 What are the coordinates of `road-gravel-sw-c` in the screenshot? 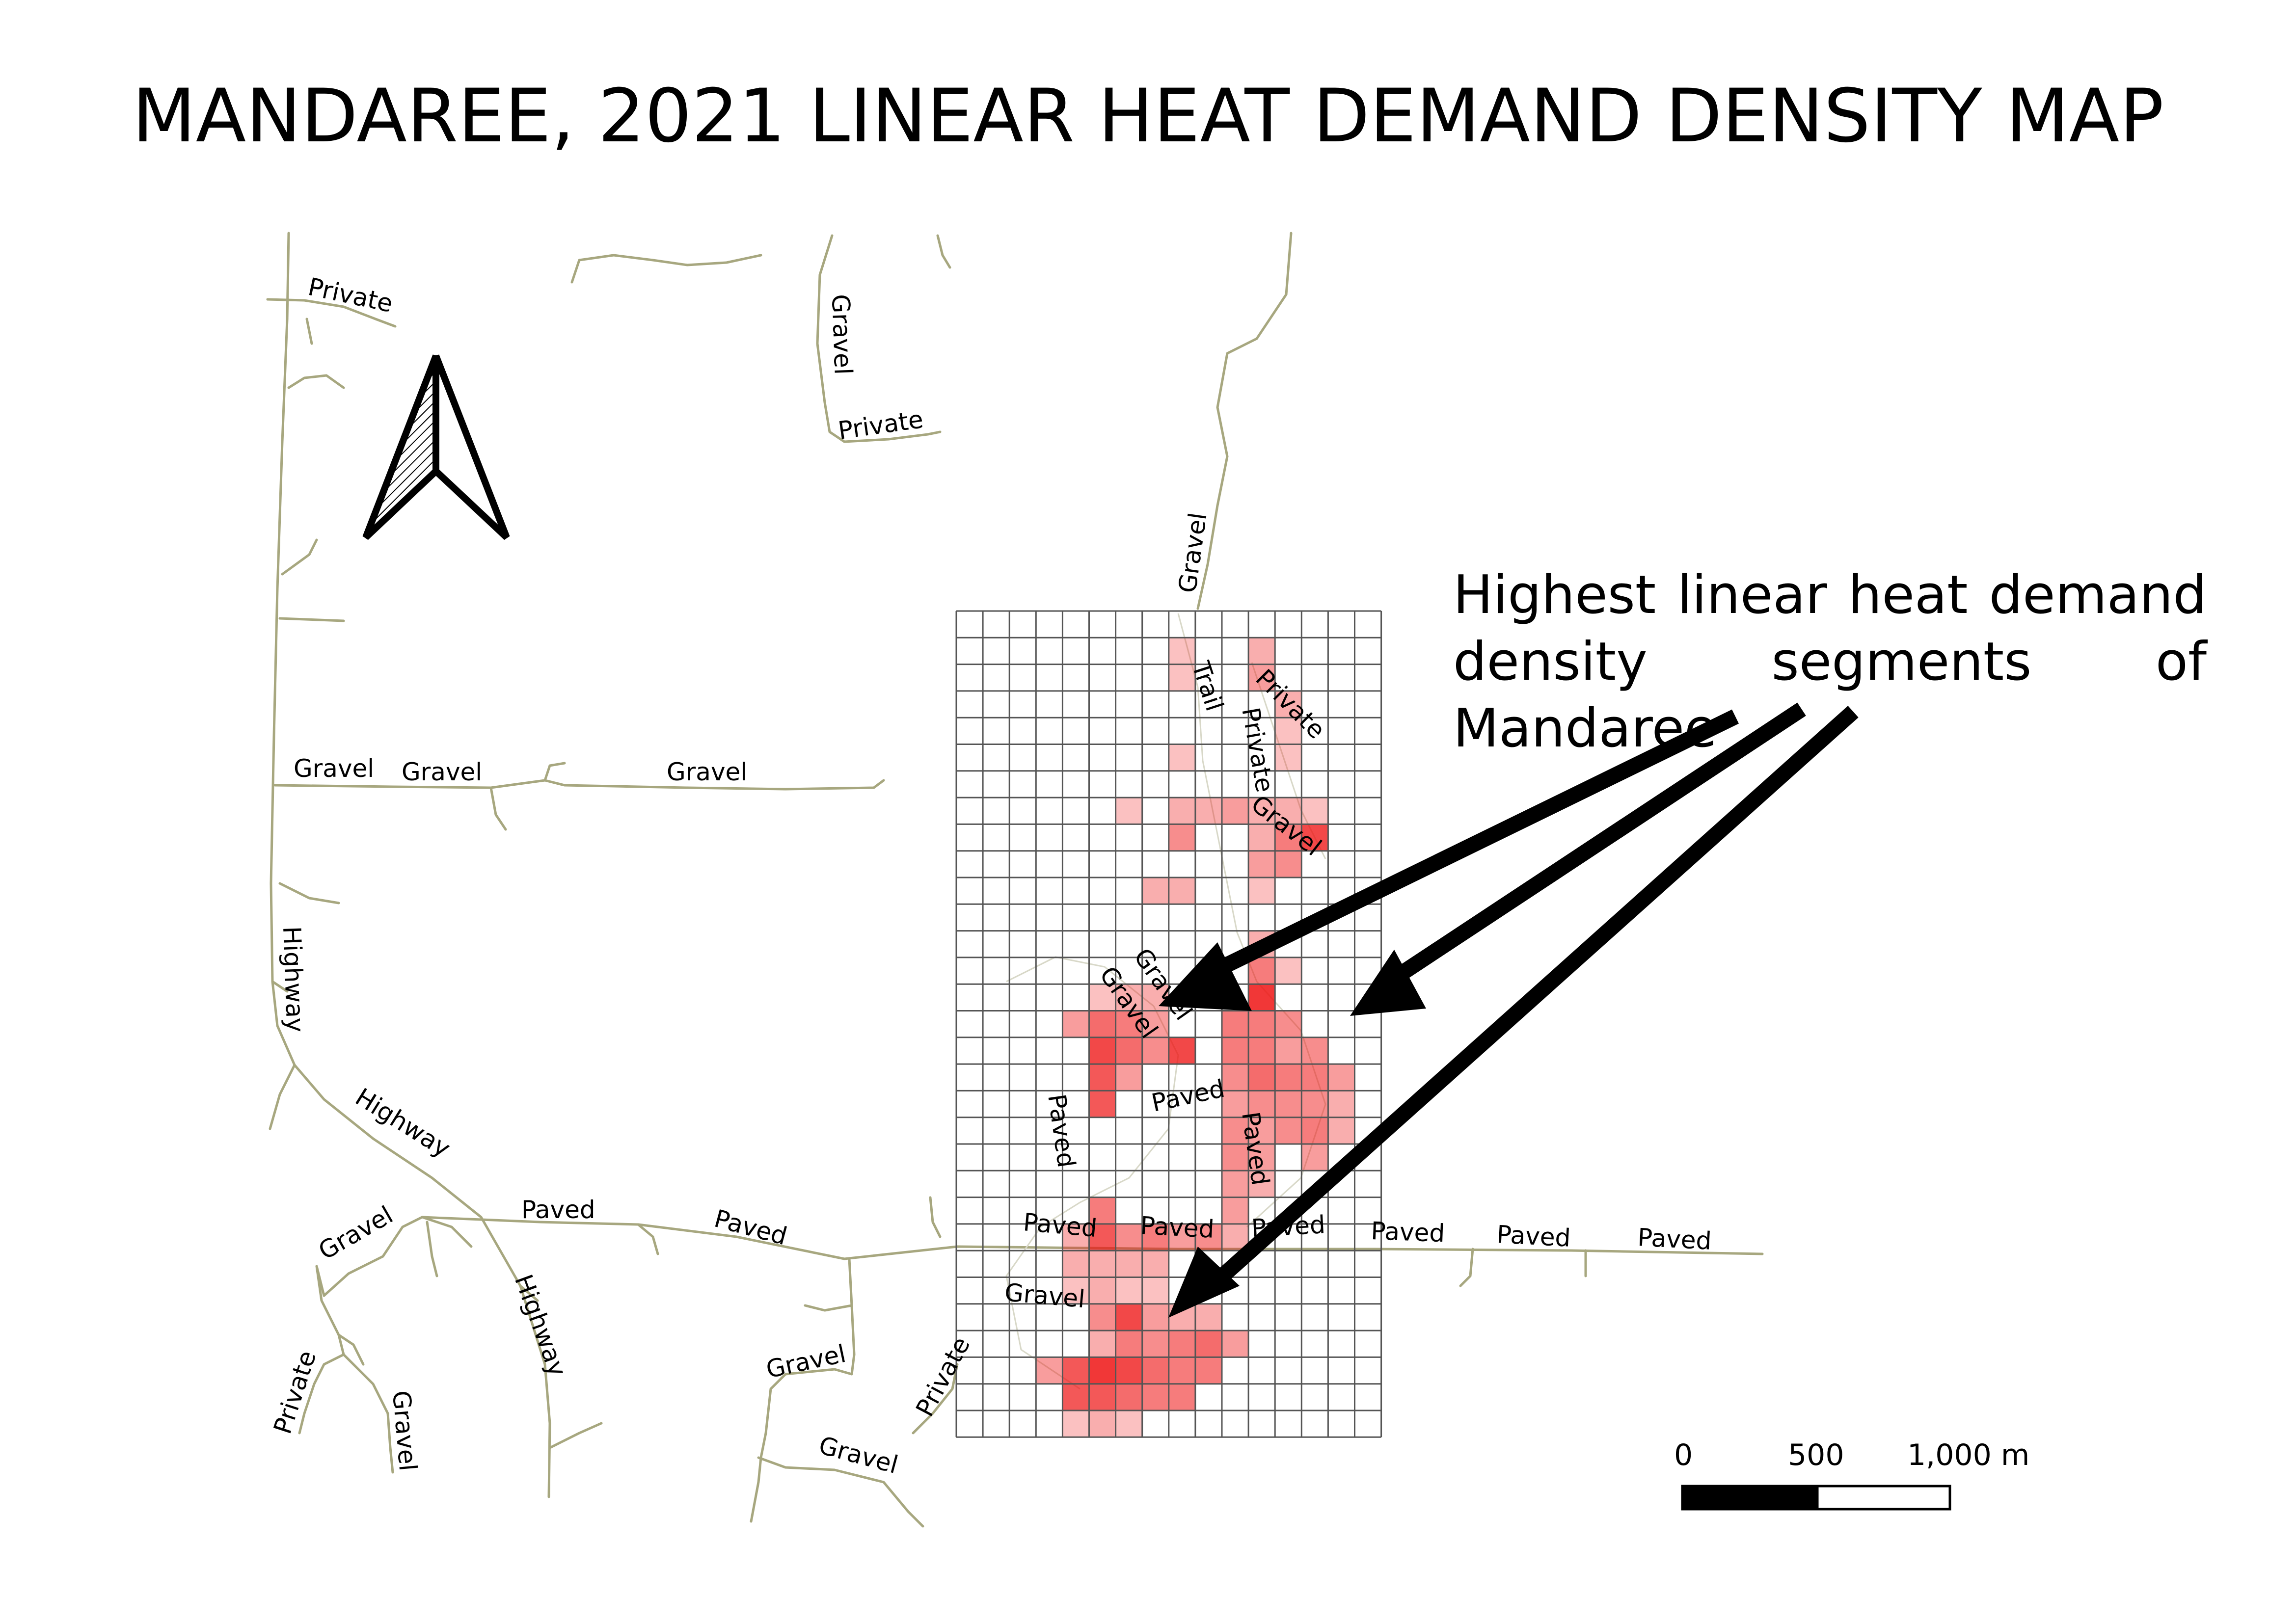 It's located at (321, 1350).